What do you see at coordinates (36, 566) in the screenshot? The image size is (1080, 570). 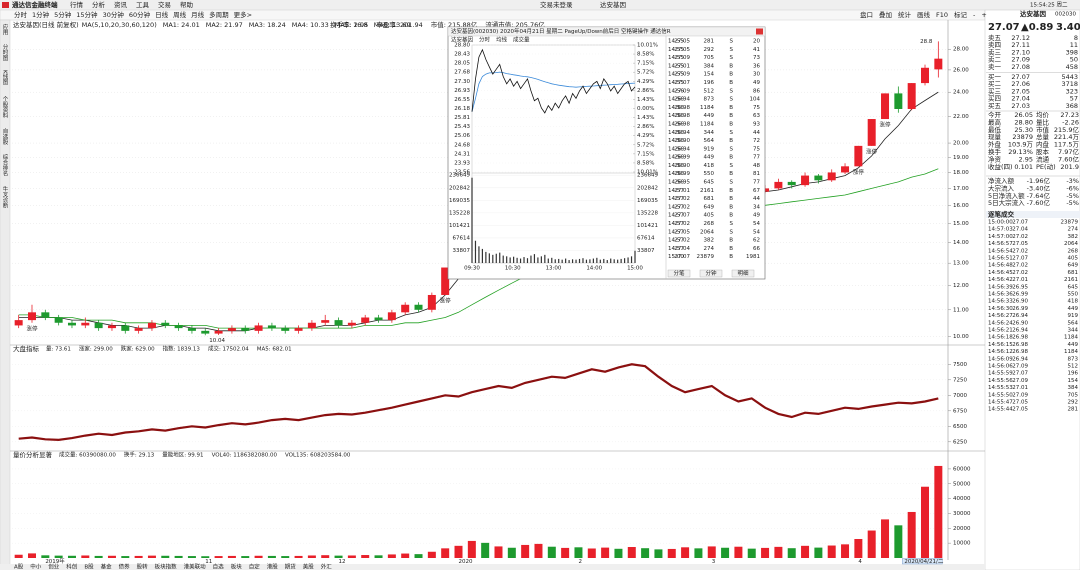 I see `market-tab: 中小` at bounding box center [36, 566].